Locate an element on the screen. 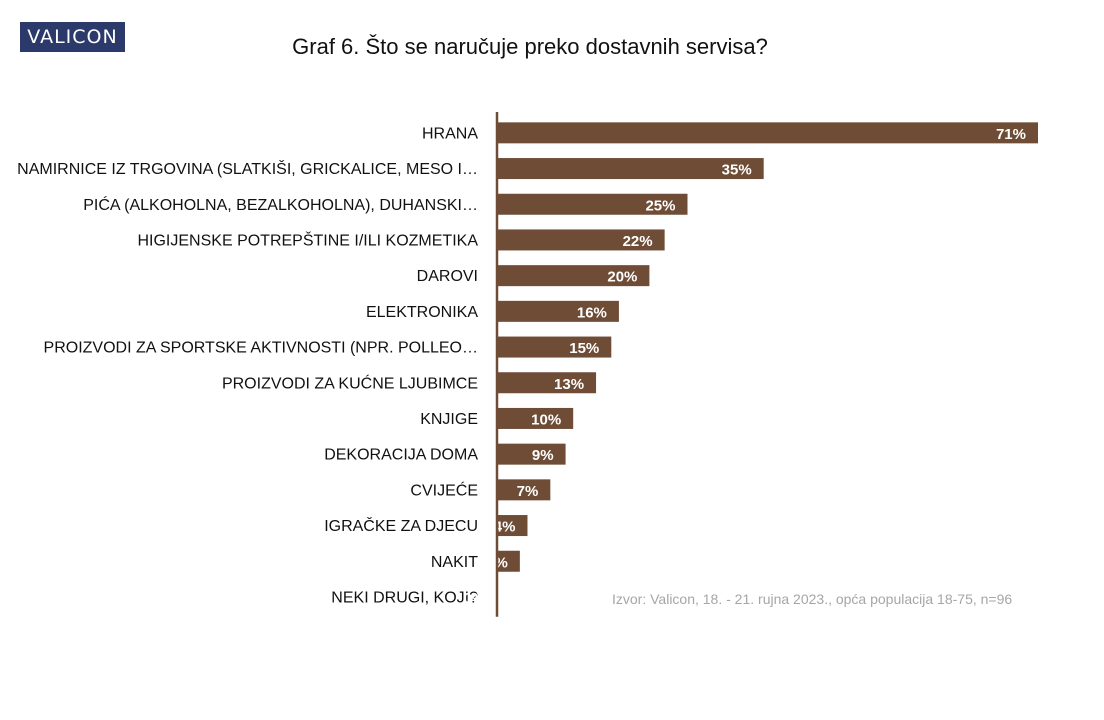  category-label: DAROVI is located at coordinates (447, 276).